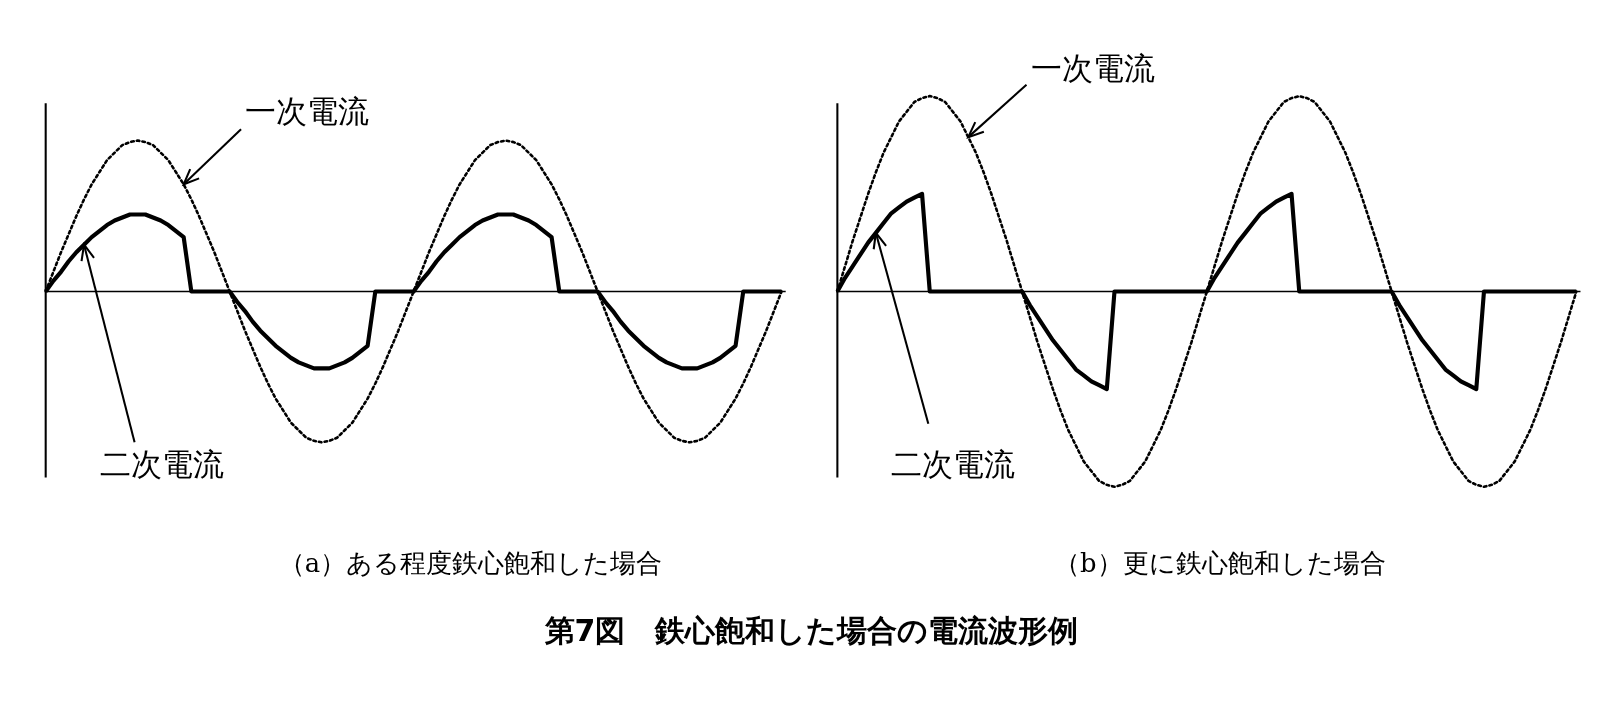 The height and width of the screenshot is (709, 1621). Describe the element at coordinates (470, 562) in the screenshot. I see `text: （a）ある程度鉄心飽和した場合` at that location.